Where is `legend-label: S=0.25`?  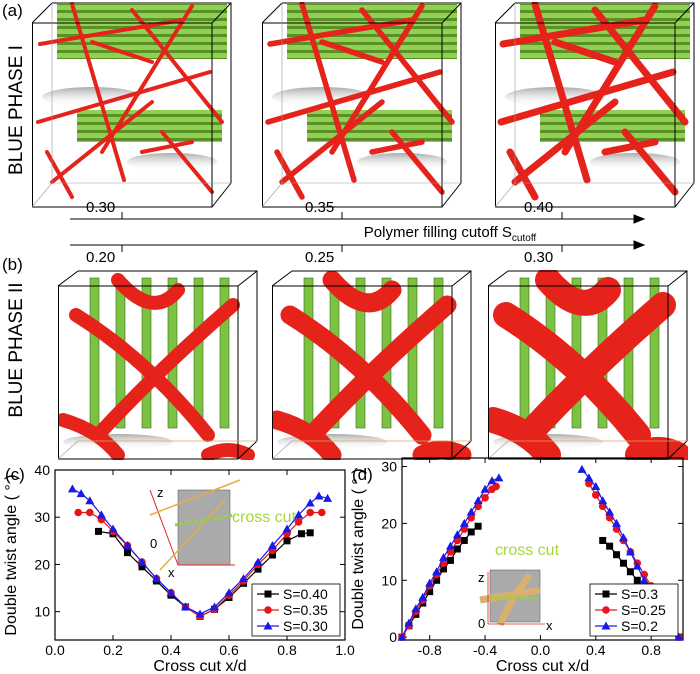 legend-label: S=0.25 is located at coordinates (643, 610).